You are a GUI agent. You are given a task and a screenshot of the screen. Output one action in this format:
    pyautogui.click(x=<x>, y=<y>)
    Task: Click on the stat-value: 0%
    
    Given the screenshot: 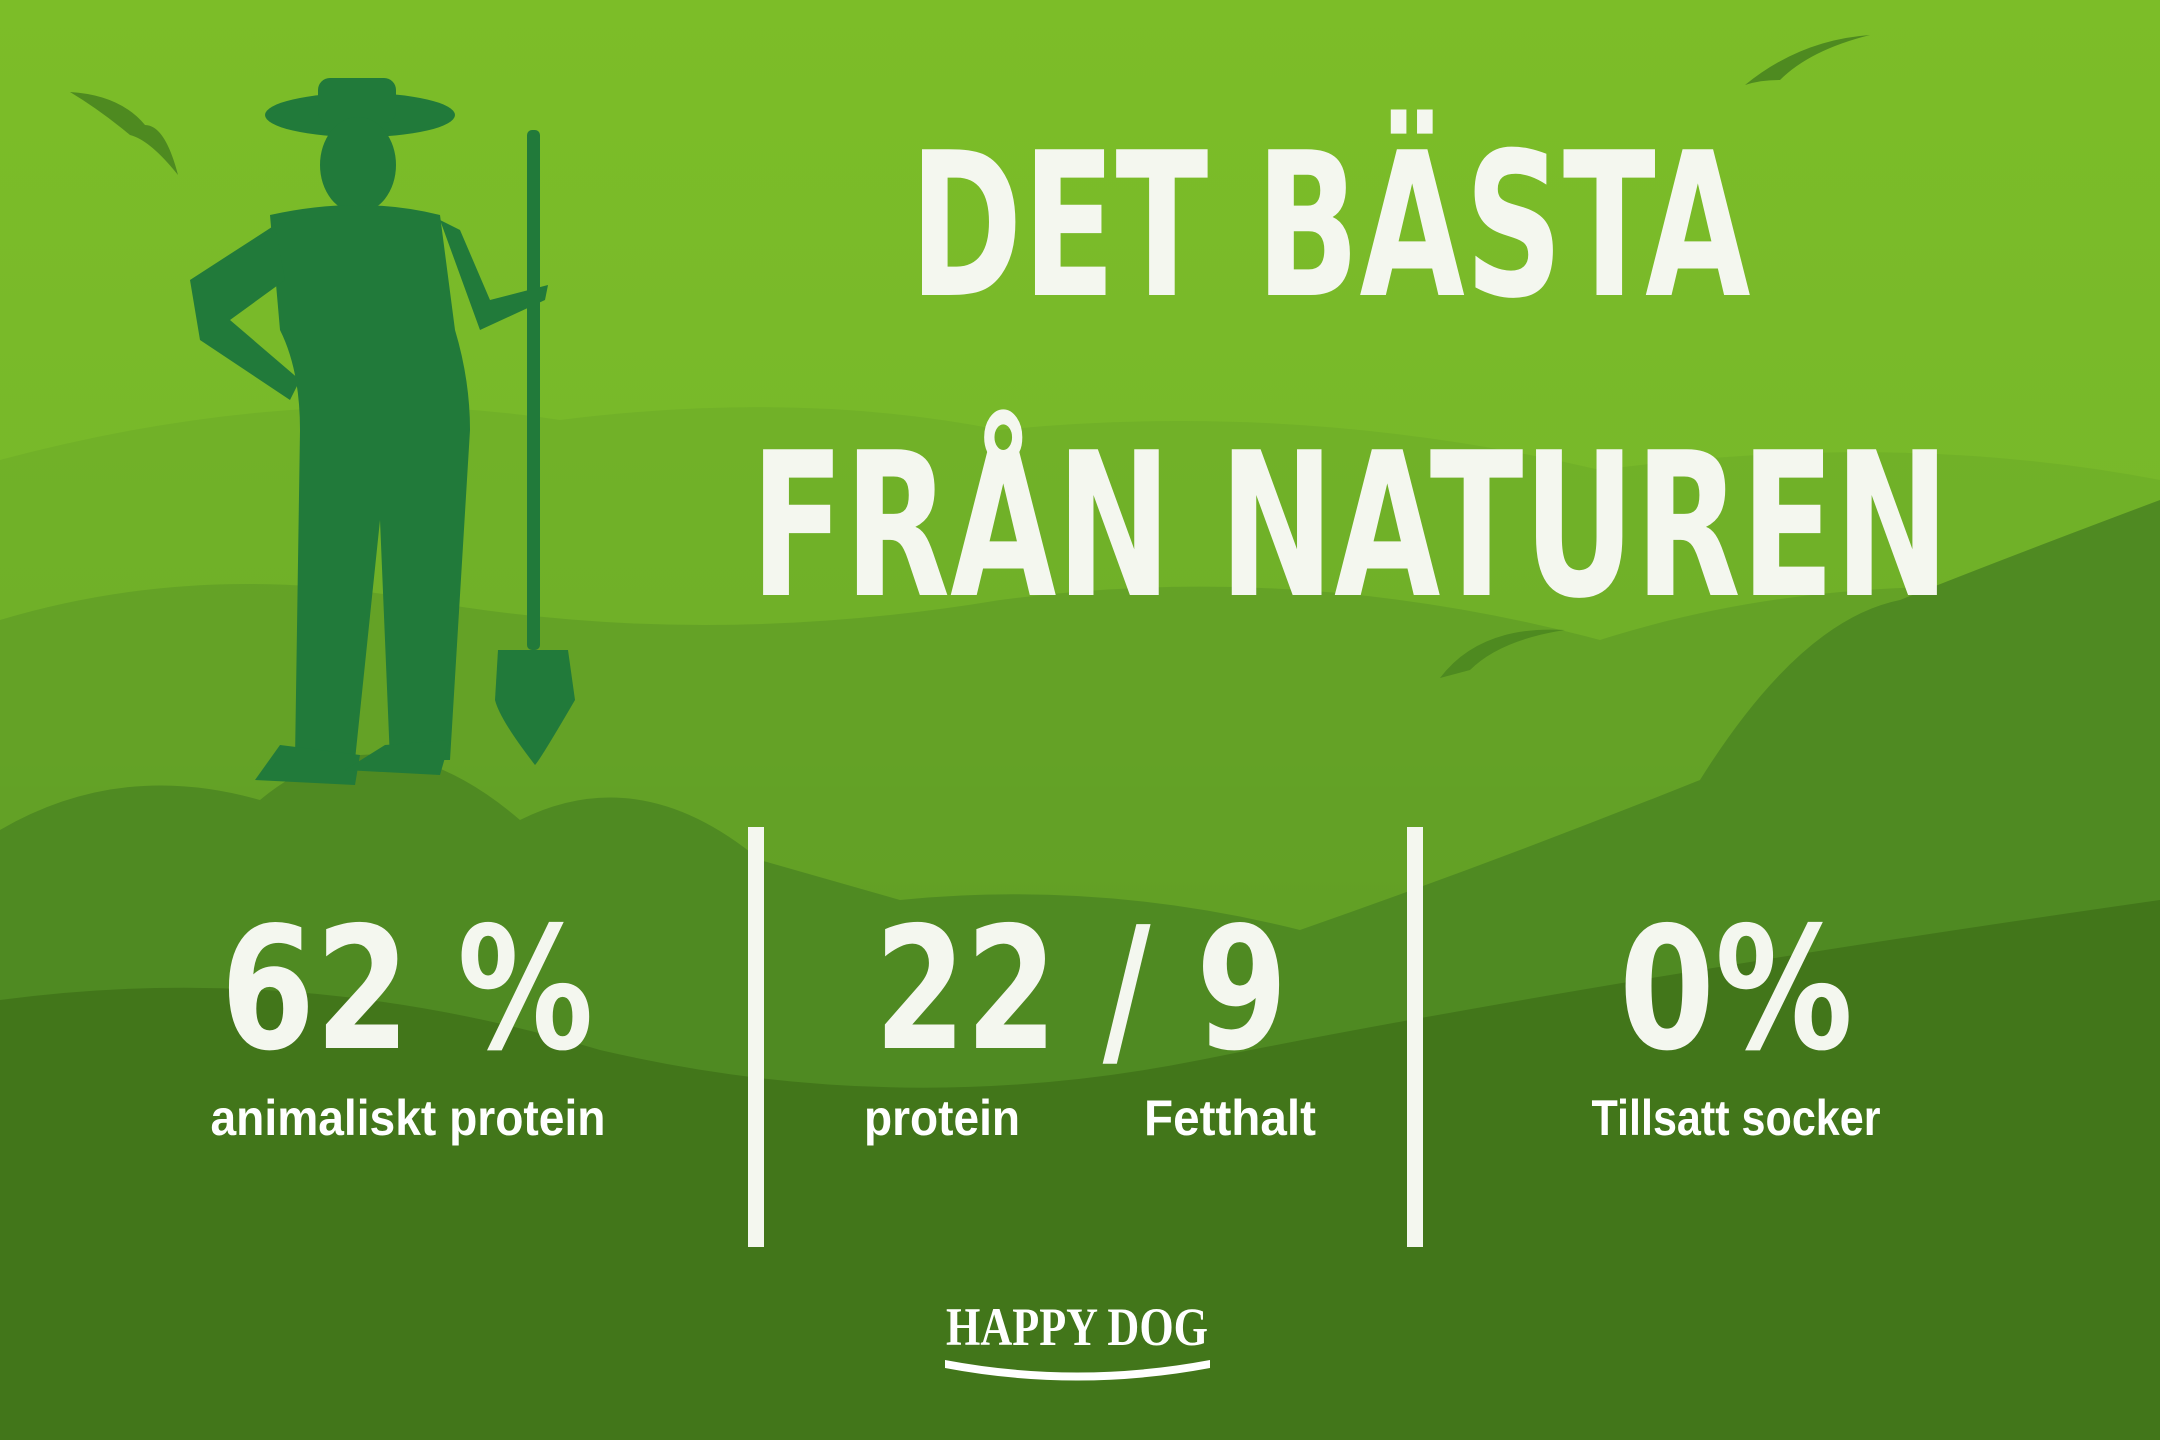 What is the action you would take?
    pyautogui.click(x=1736, y=990)
    